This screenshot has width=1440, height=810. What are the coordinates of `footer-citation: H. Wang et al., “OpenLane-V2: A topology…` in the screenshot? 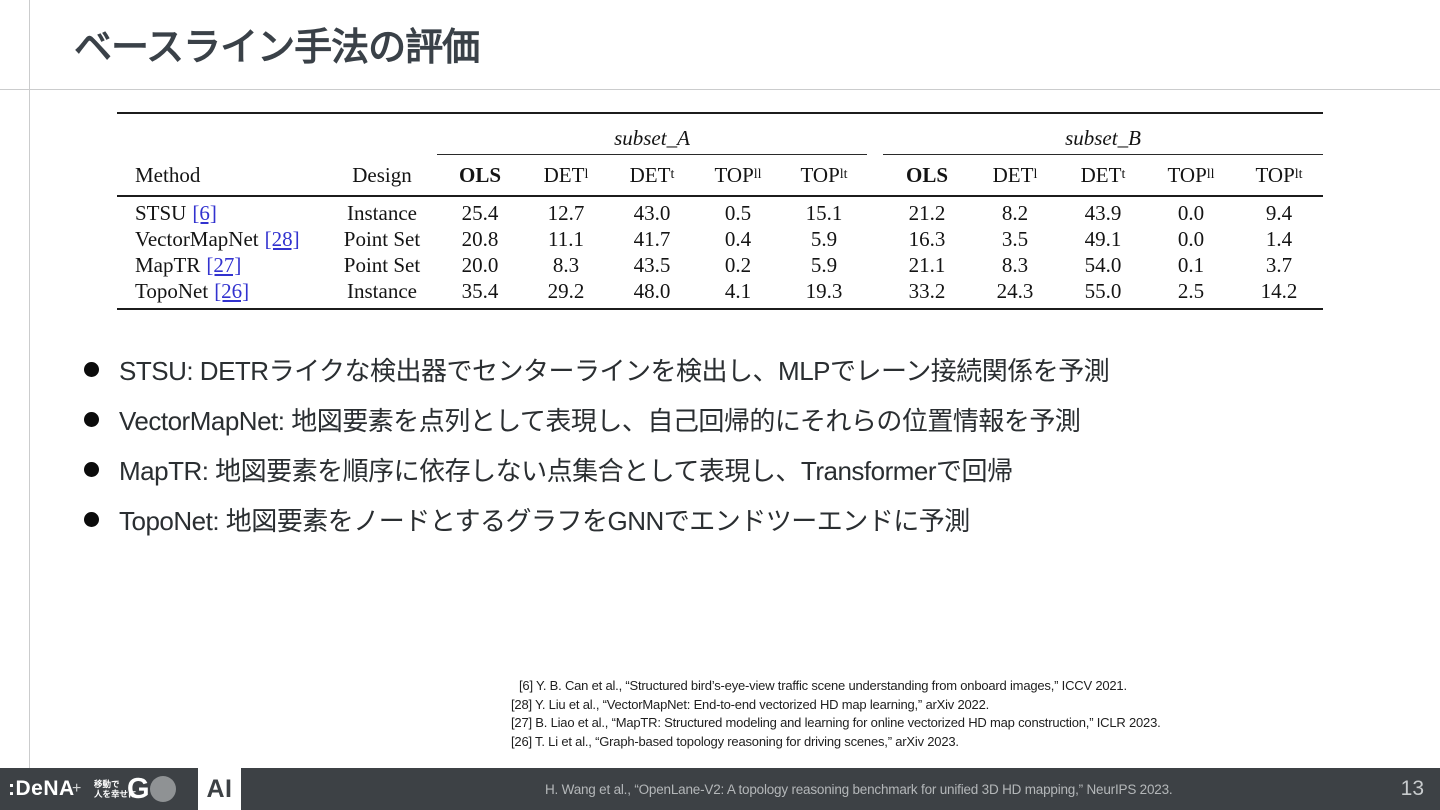 It's located at (859, 789).